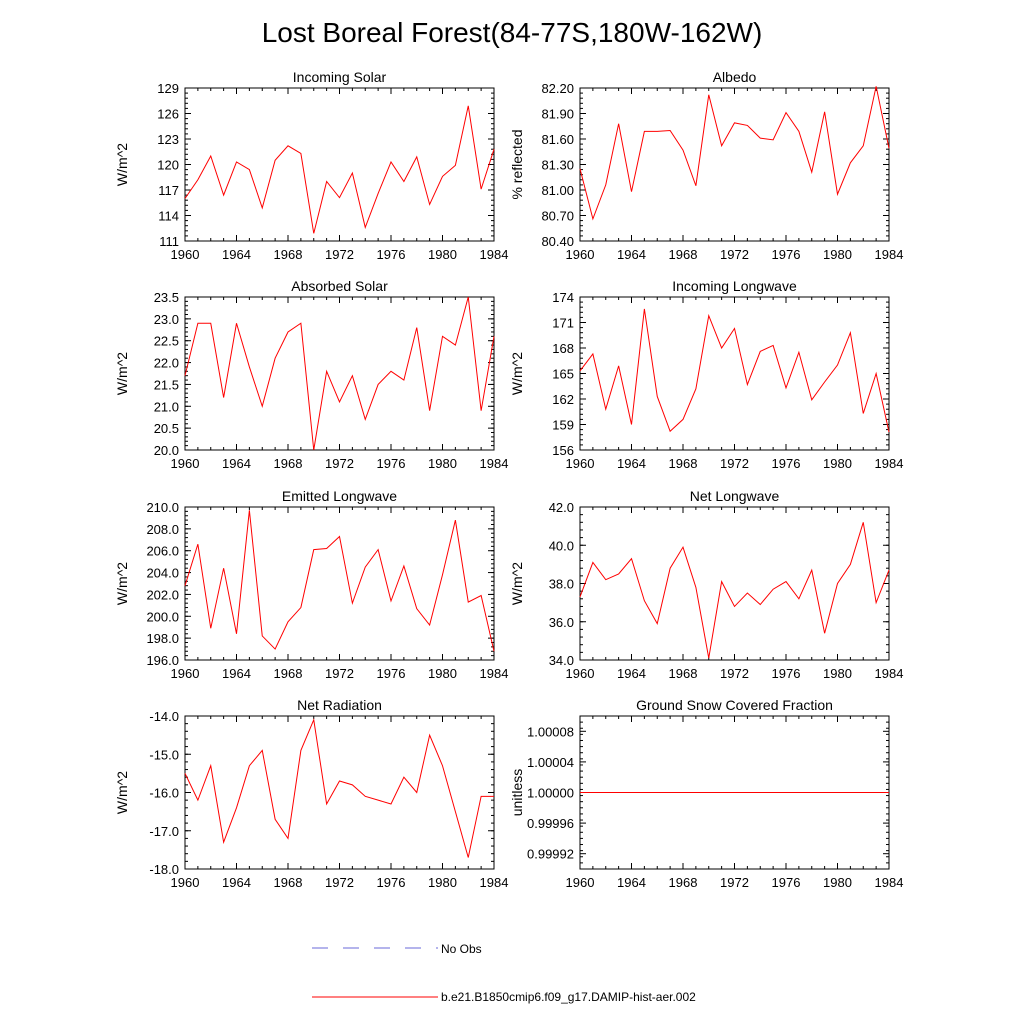 The height and width of the screenshot is (1024, 1024). I want to click on incoming-longwave-ytick-label: 171, so click(563, 323).